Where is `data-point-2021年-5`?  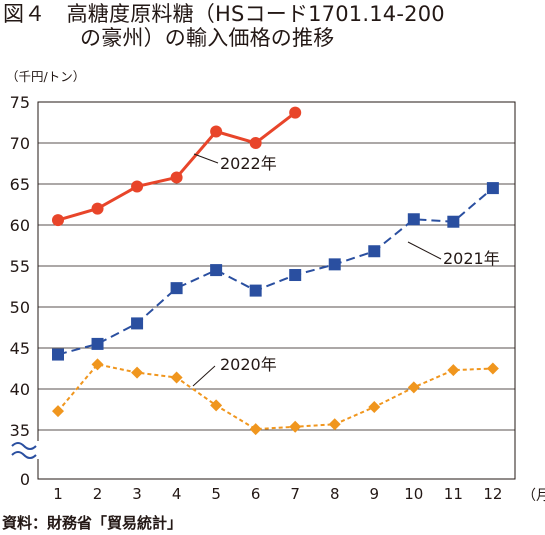 data-point-2021年-5 is located at coordinates (216, 270).